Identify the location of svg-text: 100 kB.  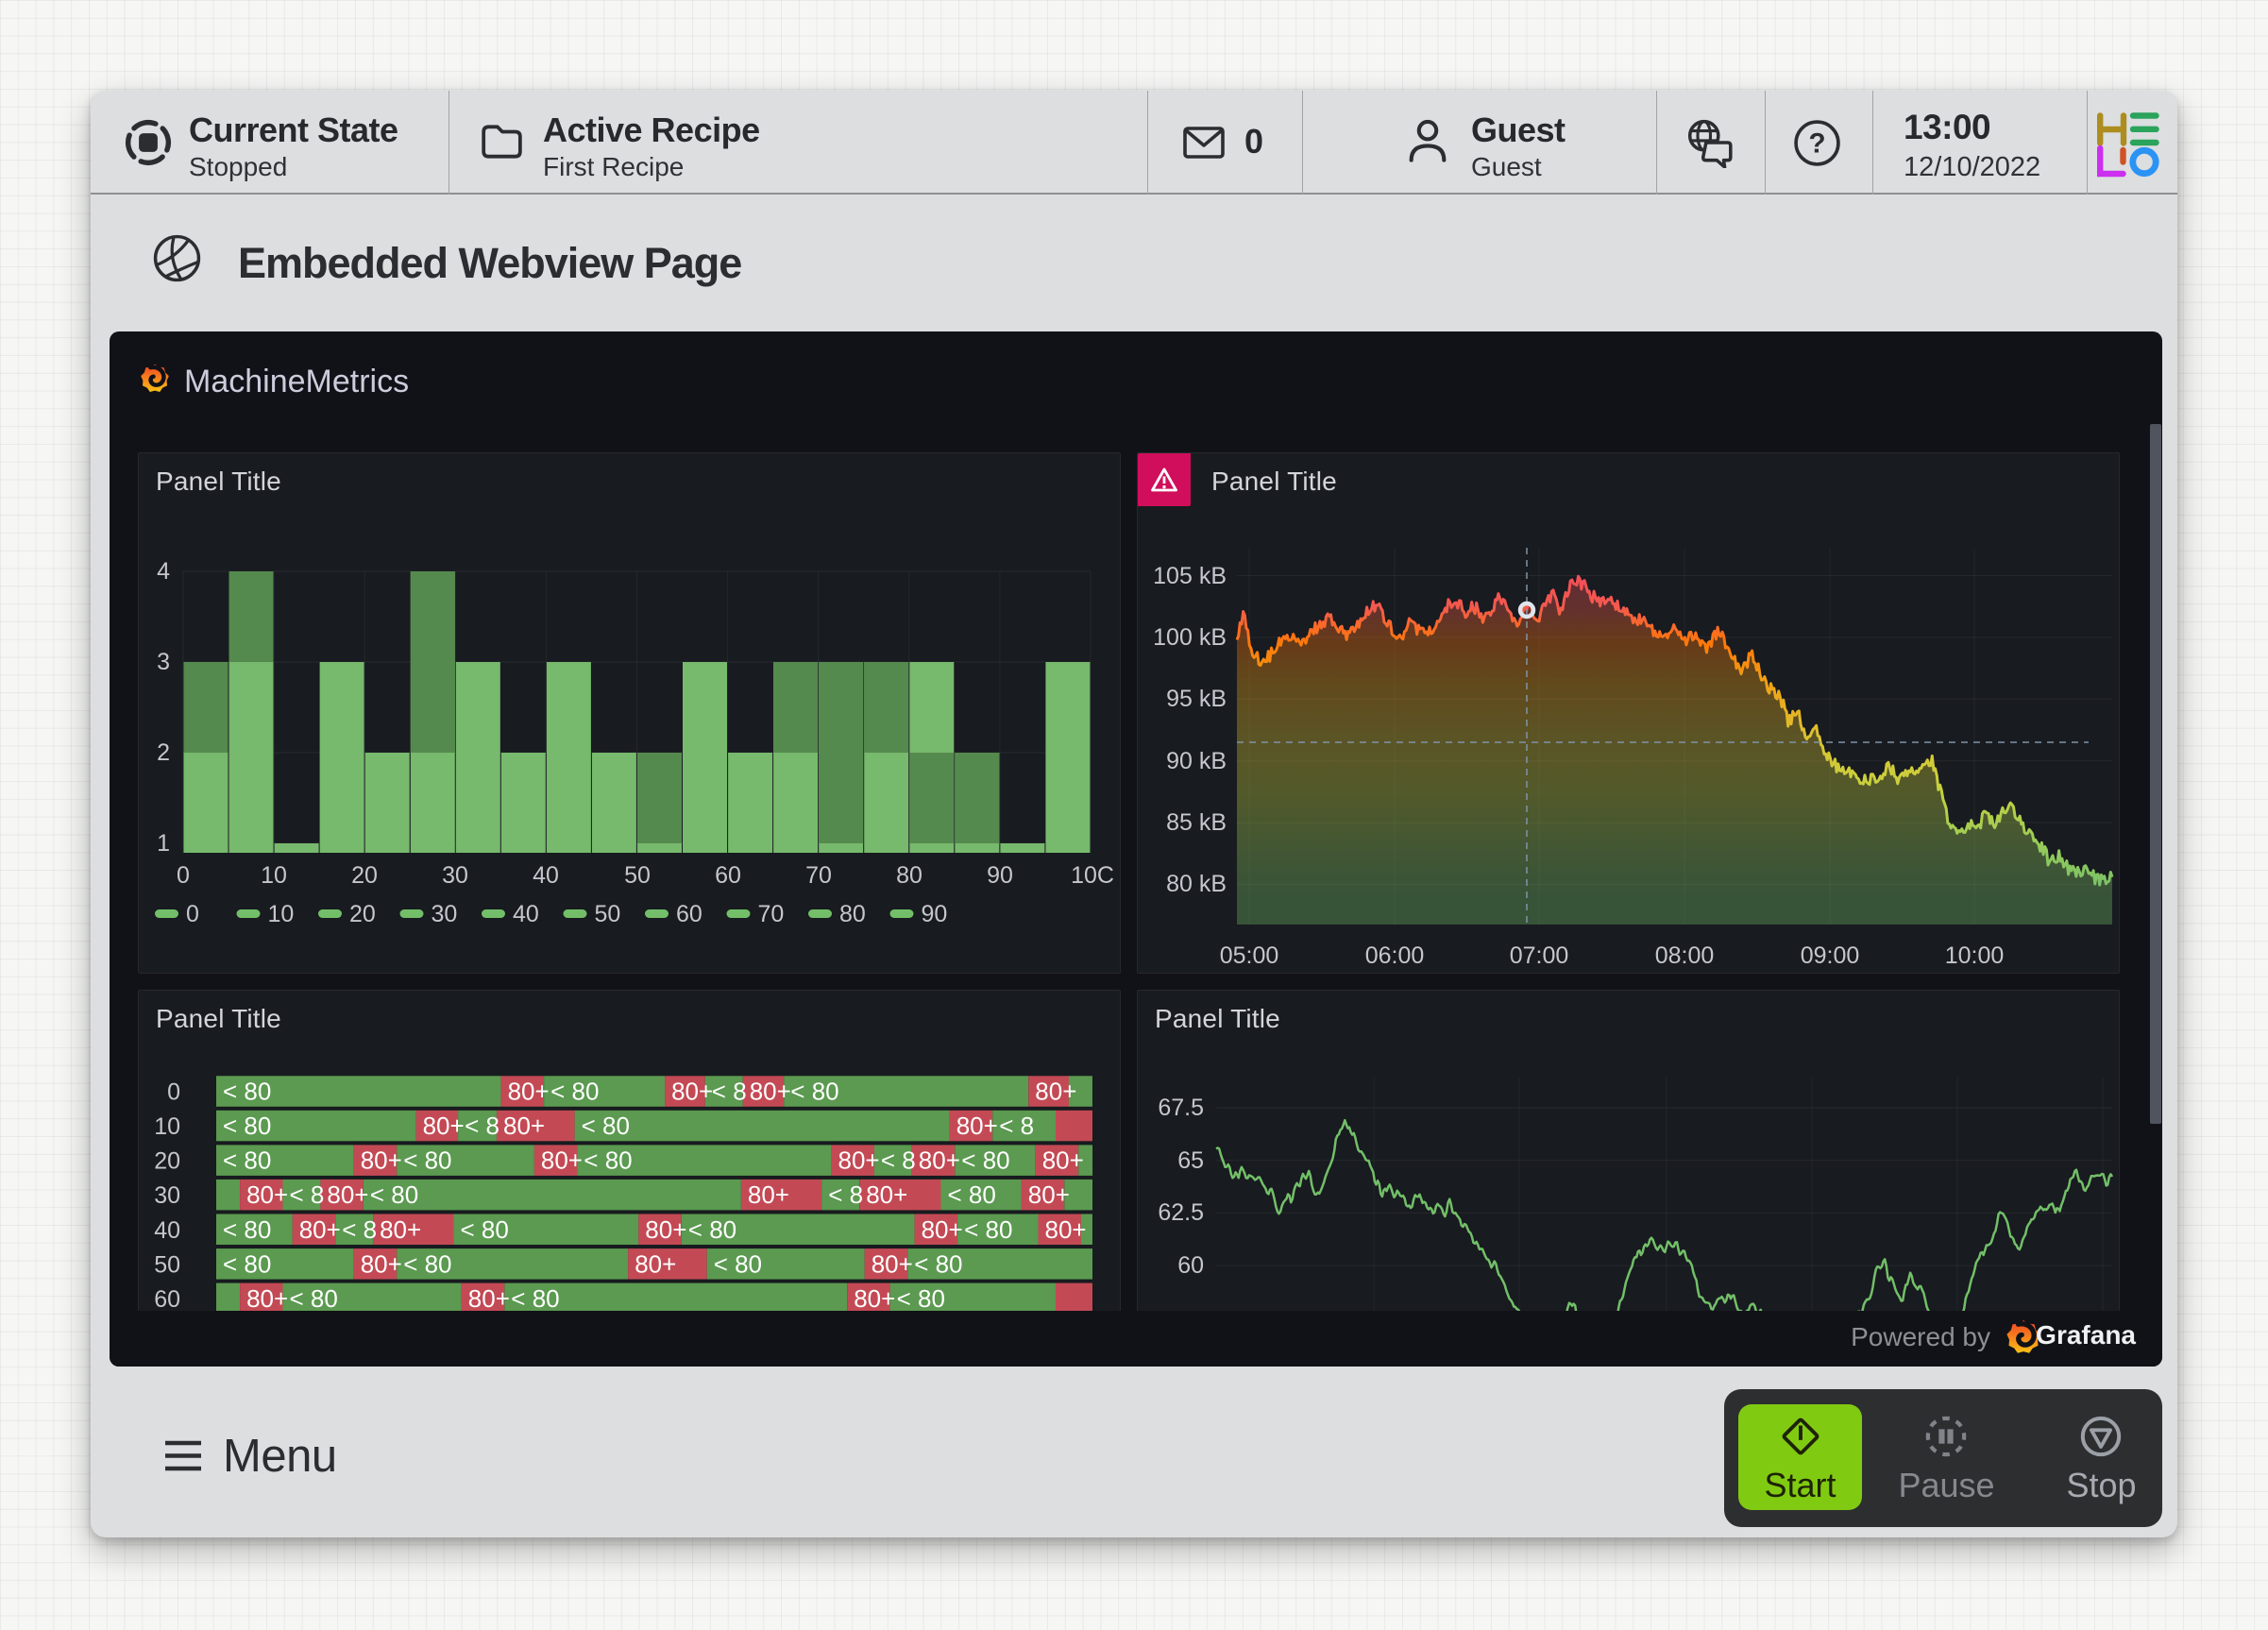
(1190, 637).